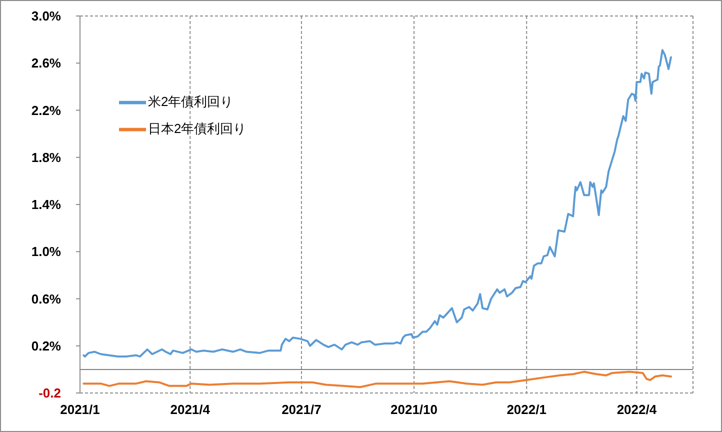 Image resolution: width=722 pixels, height=432 pixels. Describe the element at coordinates (191, 101) in the screenshot. I see `legend-label: 米2年債利回り` at that location.